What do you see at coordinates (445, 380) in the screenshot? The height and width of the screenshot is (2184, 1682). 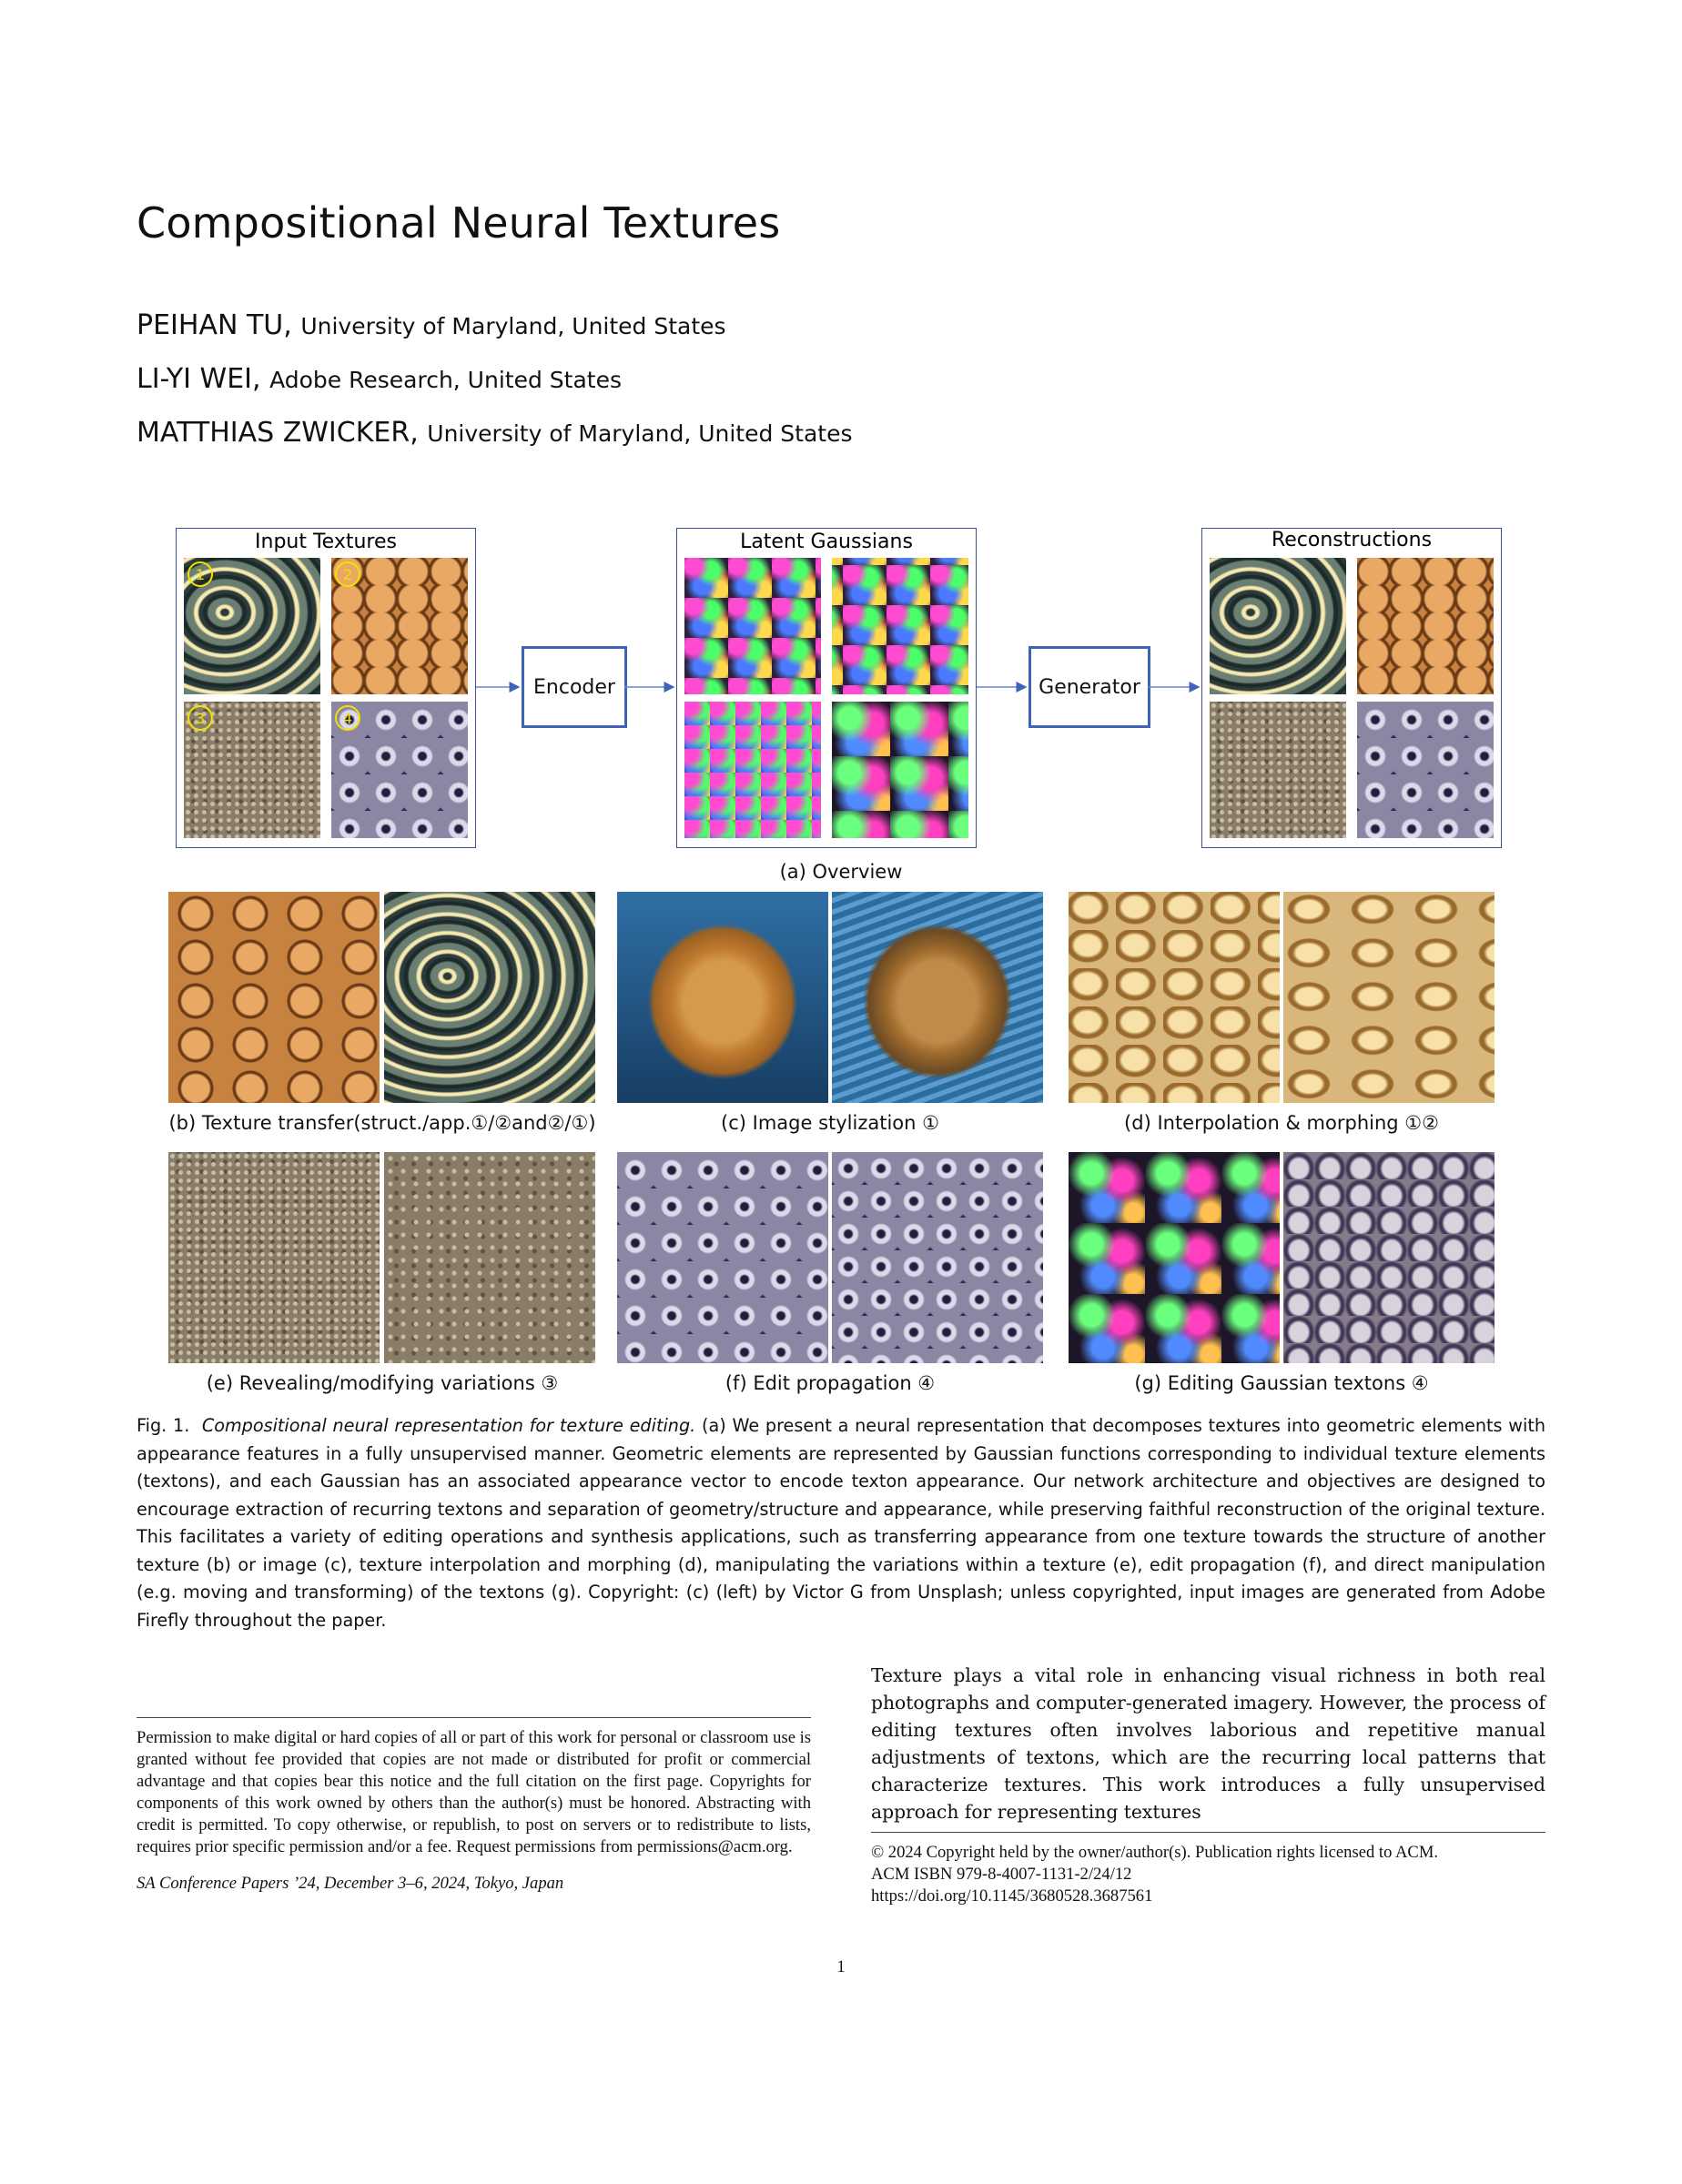 I see `author-affiliation: Adobe Research, United States` at bounding box center [445, 380].